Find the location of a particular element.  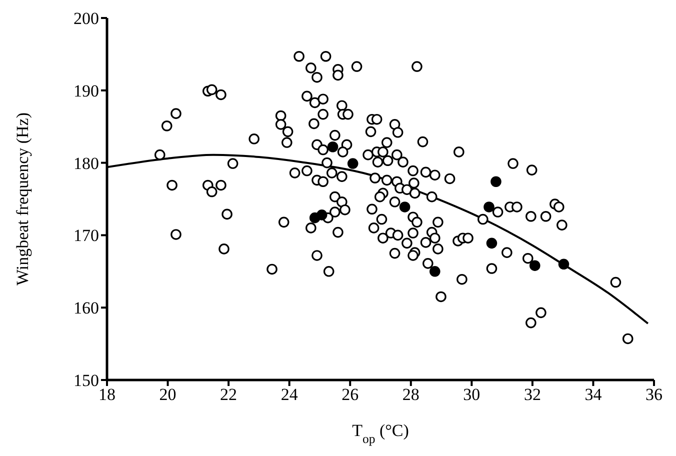

y-axis-title: Wingbeat frequency (Hz) is located at coordinates (22, 199).